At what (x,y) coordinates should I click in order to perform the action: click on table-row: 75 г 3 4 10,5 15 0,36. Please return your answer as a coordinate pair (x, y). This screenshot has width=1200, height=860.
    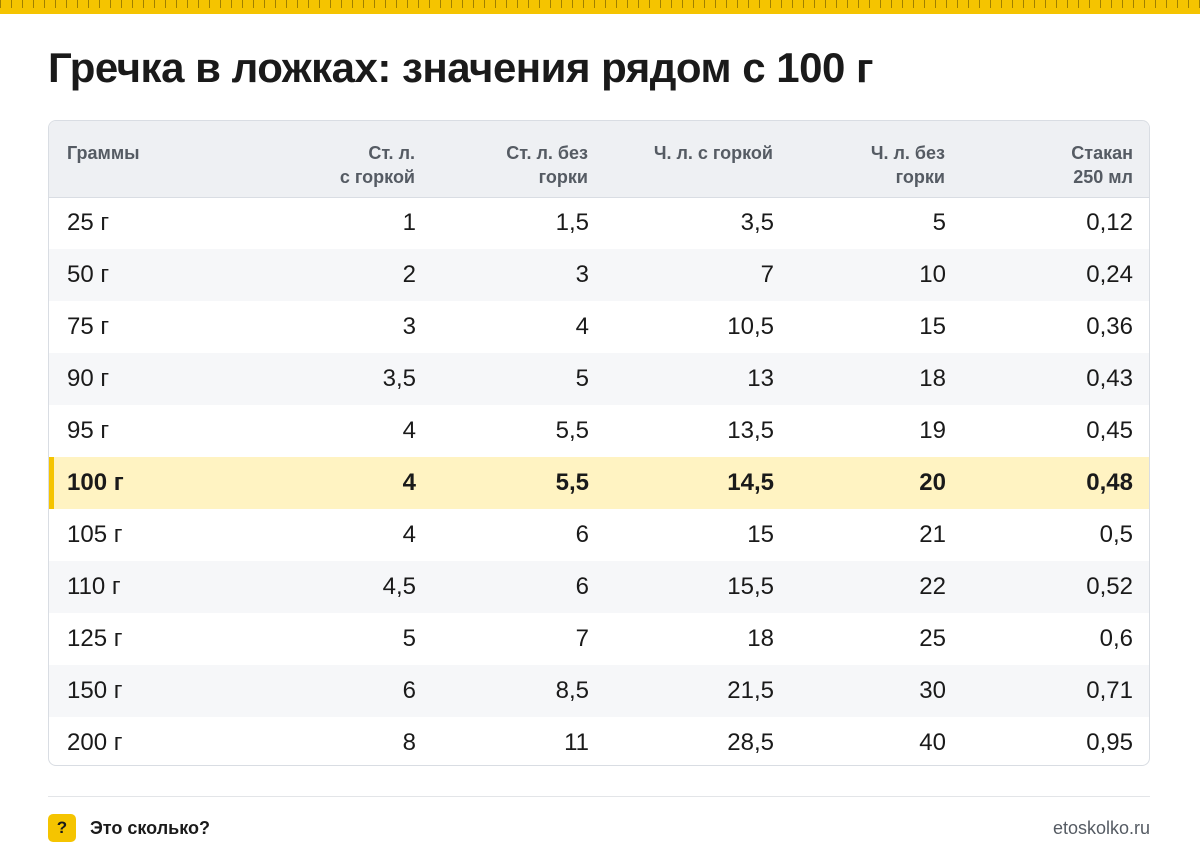
    Looking at the image, I should click on (599, 327).